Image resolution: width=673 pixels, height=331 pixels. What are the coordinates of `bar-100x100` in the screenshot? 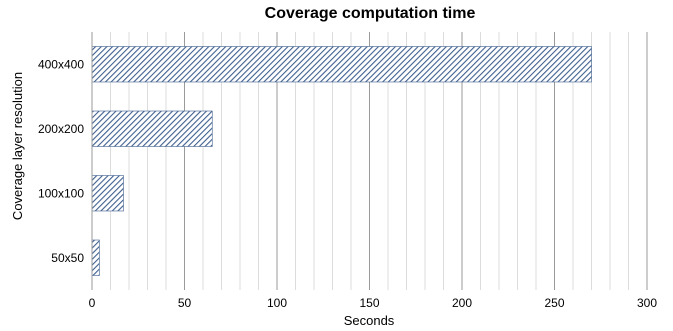 It's located at (107, 193).